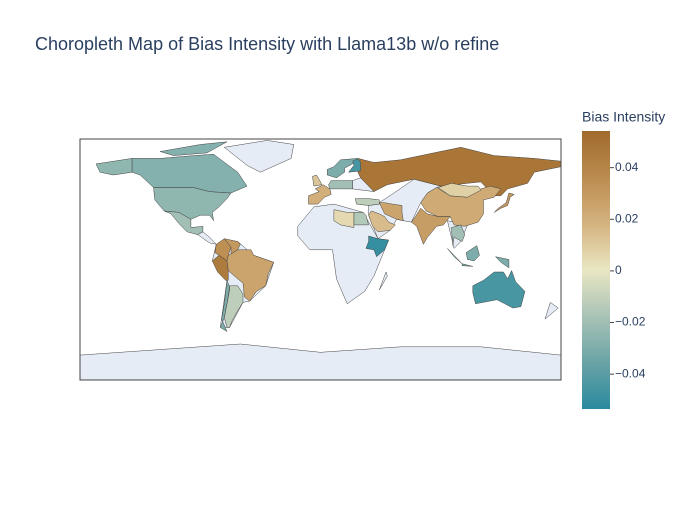 This screenshot has height=505, width=700. Describe the element at coordinates (630, 373) in the screenshot. I see `colorbar-tick-label: −0.04` at that location.